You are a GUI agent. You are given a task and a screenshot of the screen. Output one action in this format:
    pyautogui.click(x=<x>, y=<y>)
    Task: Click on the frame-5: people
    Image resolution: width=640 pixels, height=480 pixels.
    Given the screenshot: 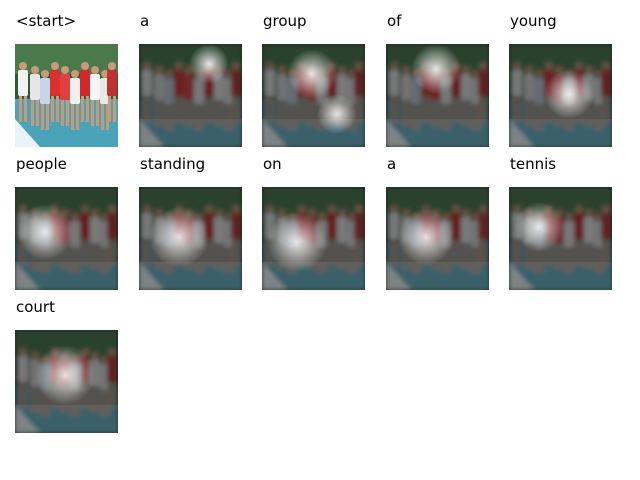 What is the action you would take?
    pyautogui.click(x=70, y=221)
    